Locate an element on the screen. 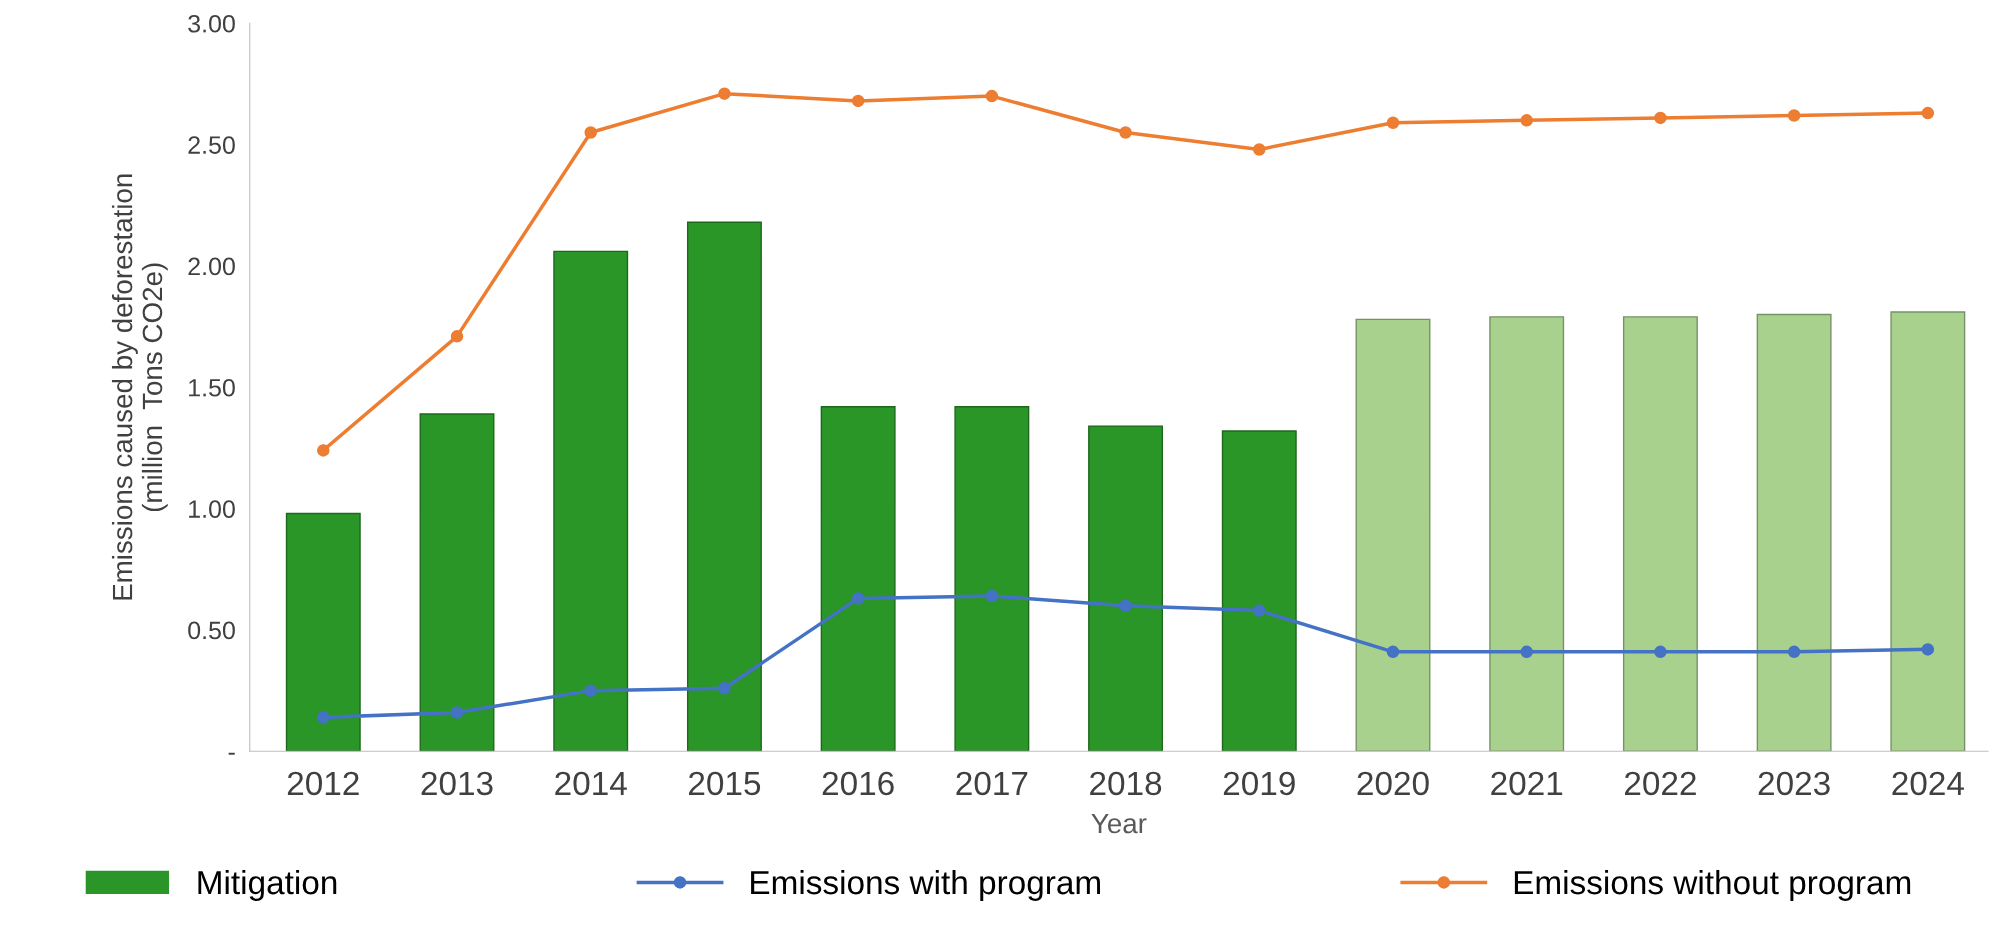 The height and width of the screenshot is (931, 1998). y-tick-label: 2.00 is located at coordinates (211, 266).